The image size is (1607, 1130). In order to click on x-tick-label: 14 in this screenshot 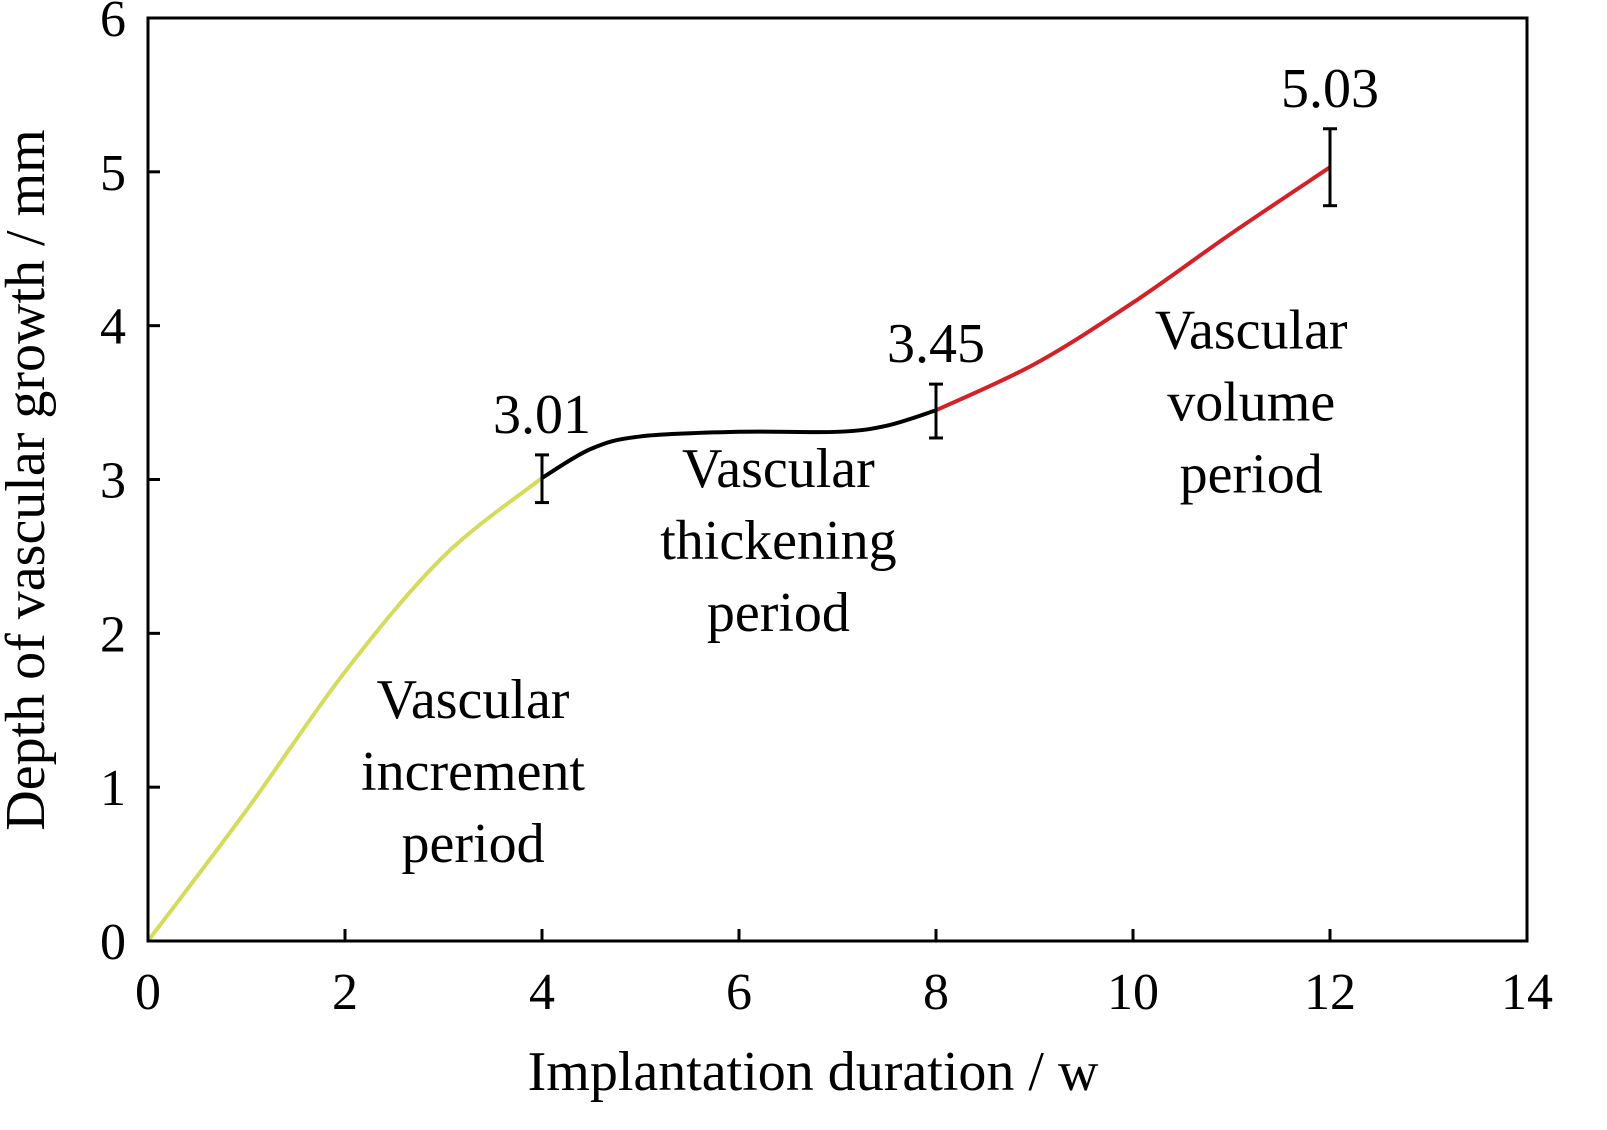, I will do `click(1527, 992)`.